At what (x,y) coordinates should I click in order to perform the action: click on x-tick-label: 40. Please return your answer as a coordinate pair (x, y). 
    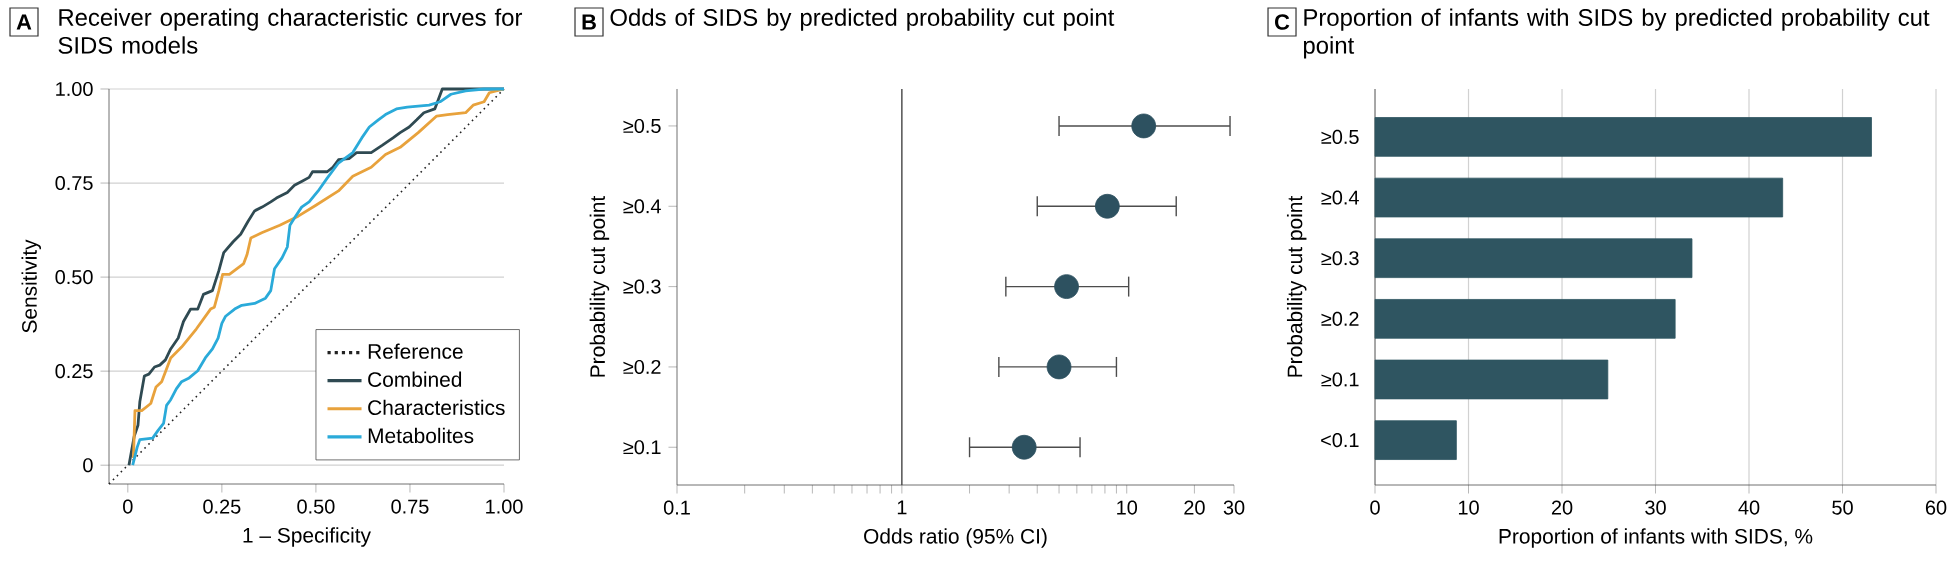
    Looking at the image, I should click on (1749, 507).